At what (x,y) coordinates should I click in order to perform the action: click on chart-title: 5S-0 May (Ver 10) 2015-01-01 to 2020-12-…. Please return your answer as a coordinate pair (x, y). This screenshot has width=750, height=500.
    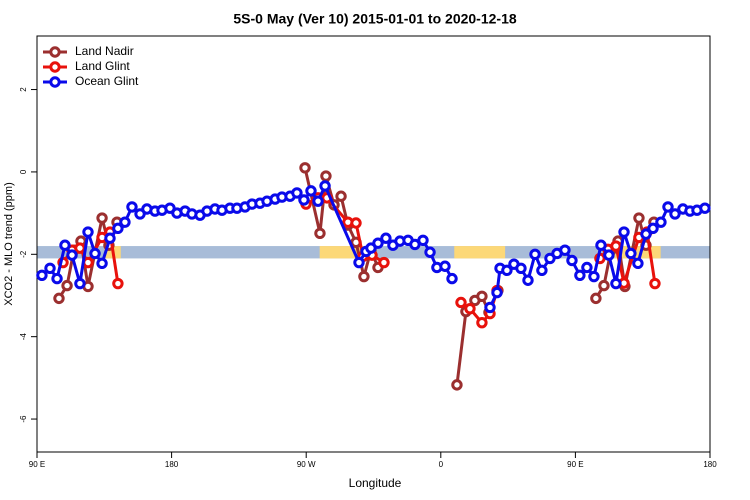
    Looking at the image, I should click on (374, 19).